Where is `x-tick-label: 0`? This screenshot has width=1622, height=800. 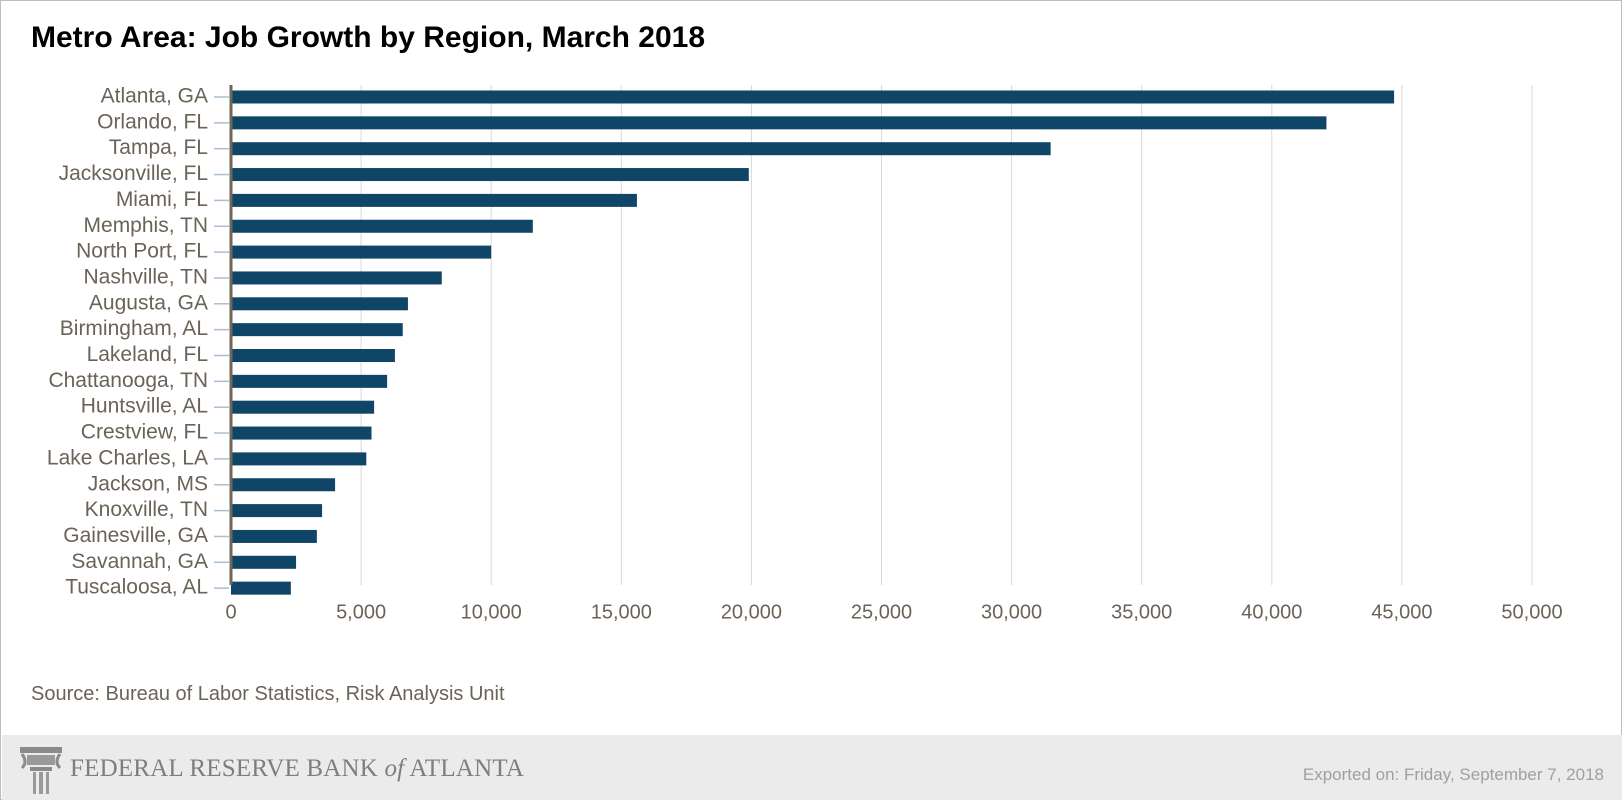
x-tick-label: 0 is located at coordinates (230, 612).